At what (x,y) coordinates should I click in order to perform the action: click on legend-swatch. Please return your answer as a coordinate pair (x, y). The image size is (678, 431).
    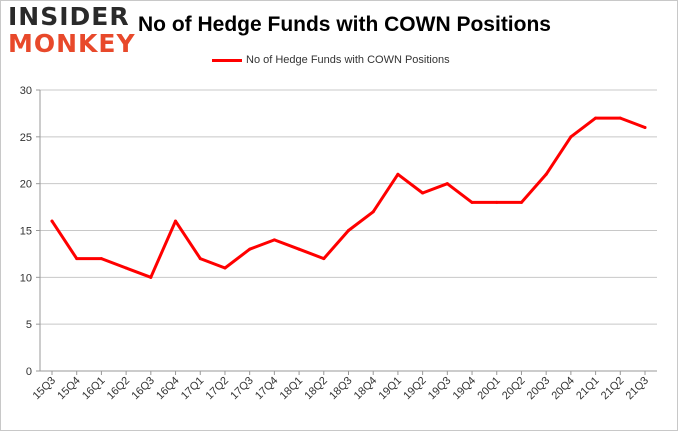
    Looking at the image, I should click on (227, 60).